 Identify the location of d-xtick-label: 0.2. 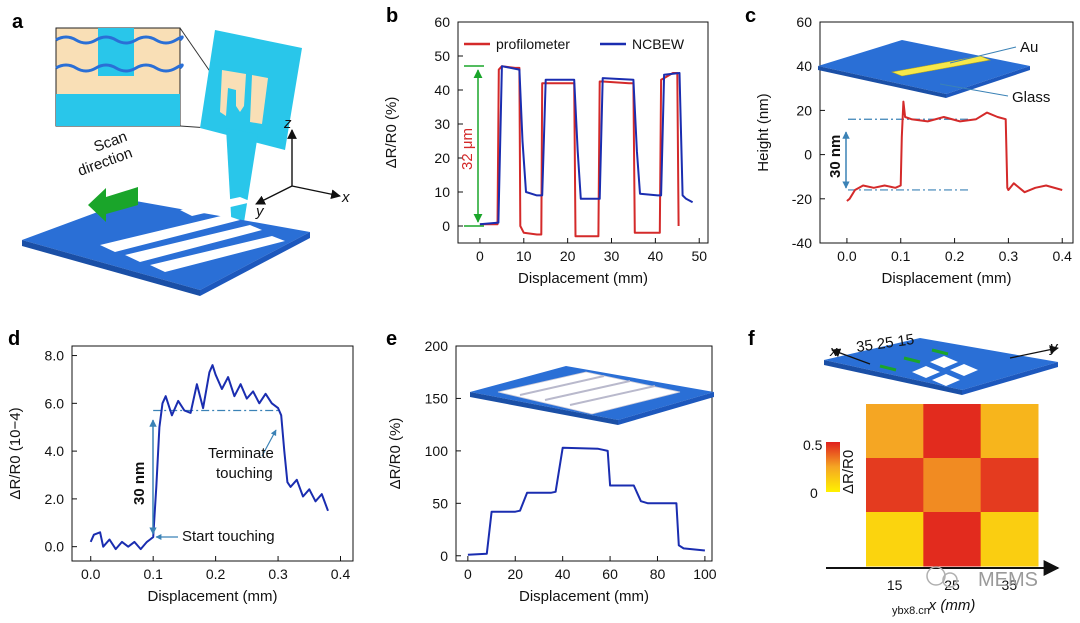
(216, 574).